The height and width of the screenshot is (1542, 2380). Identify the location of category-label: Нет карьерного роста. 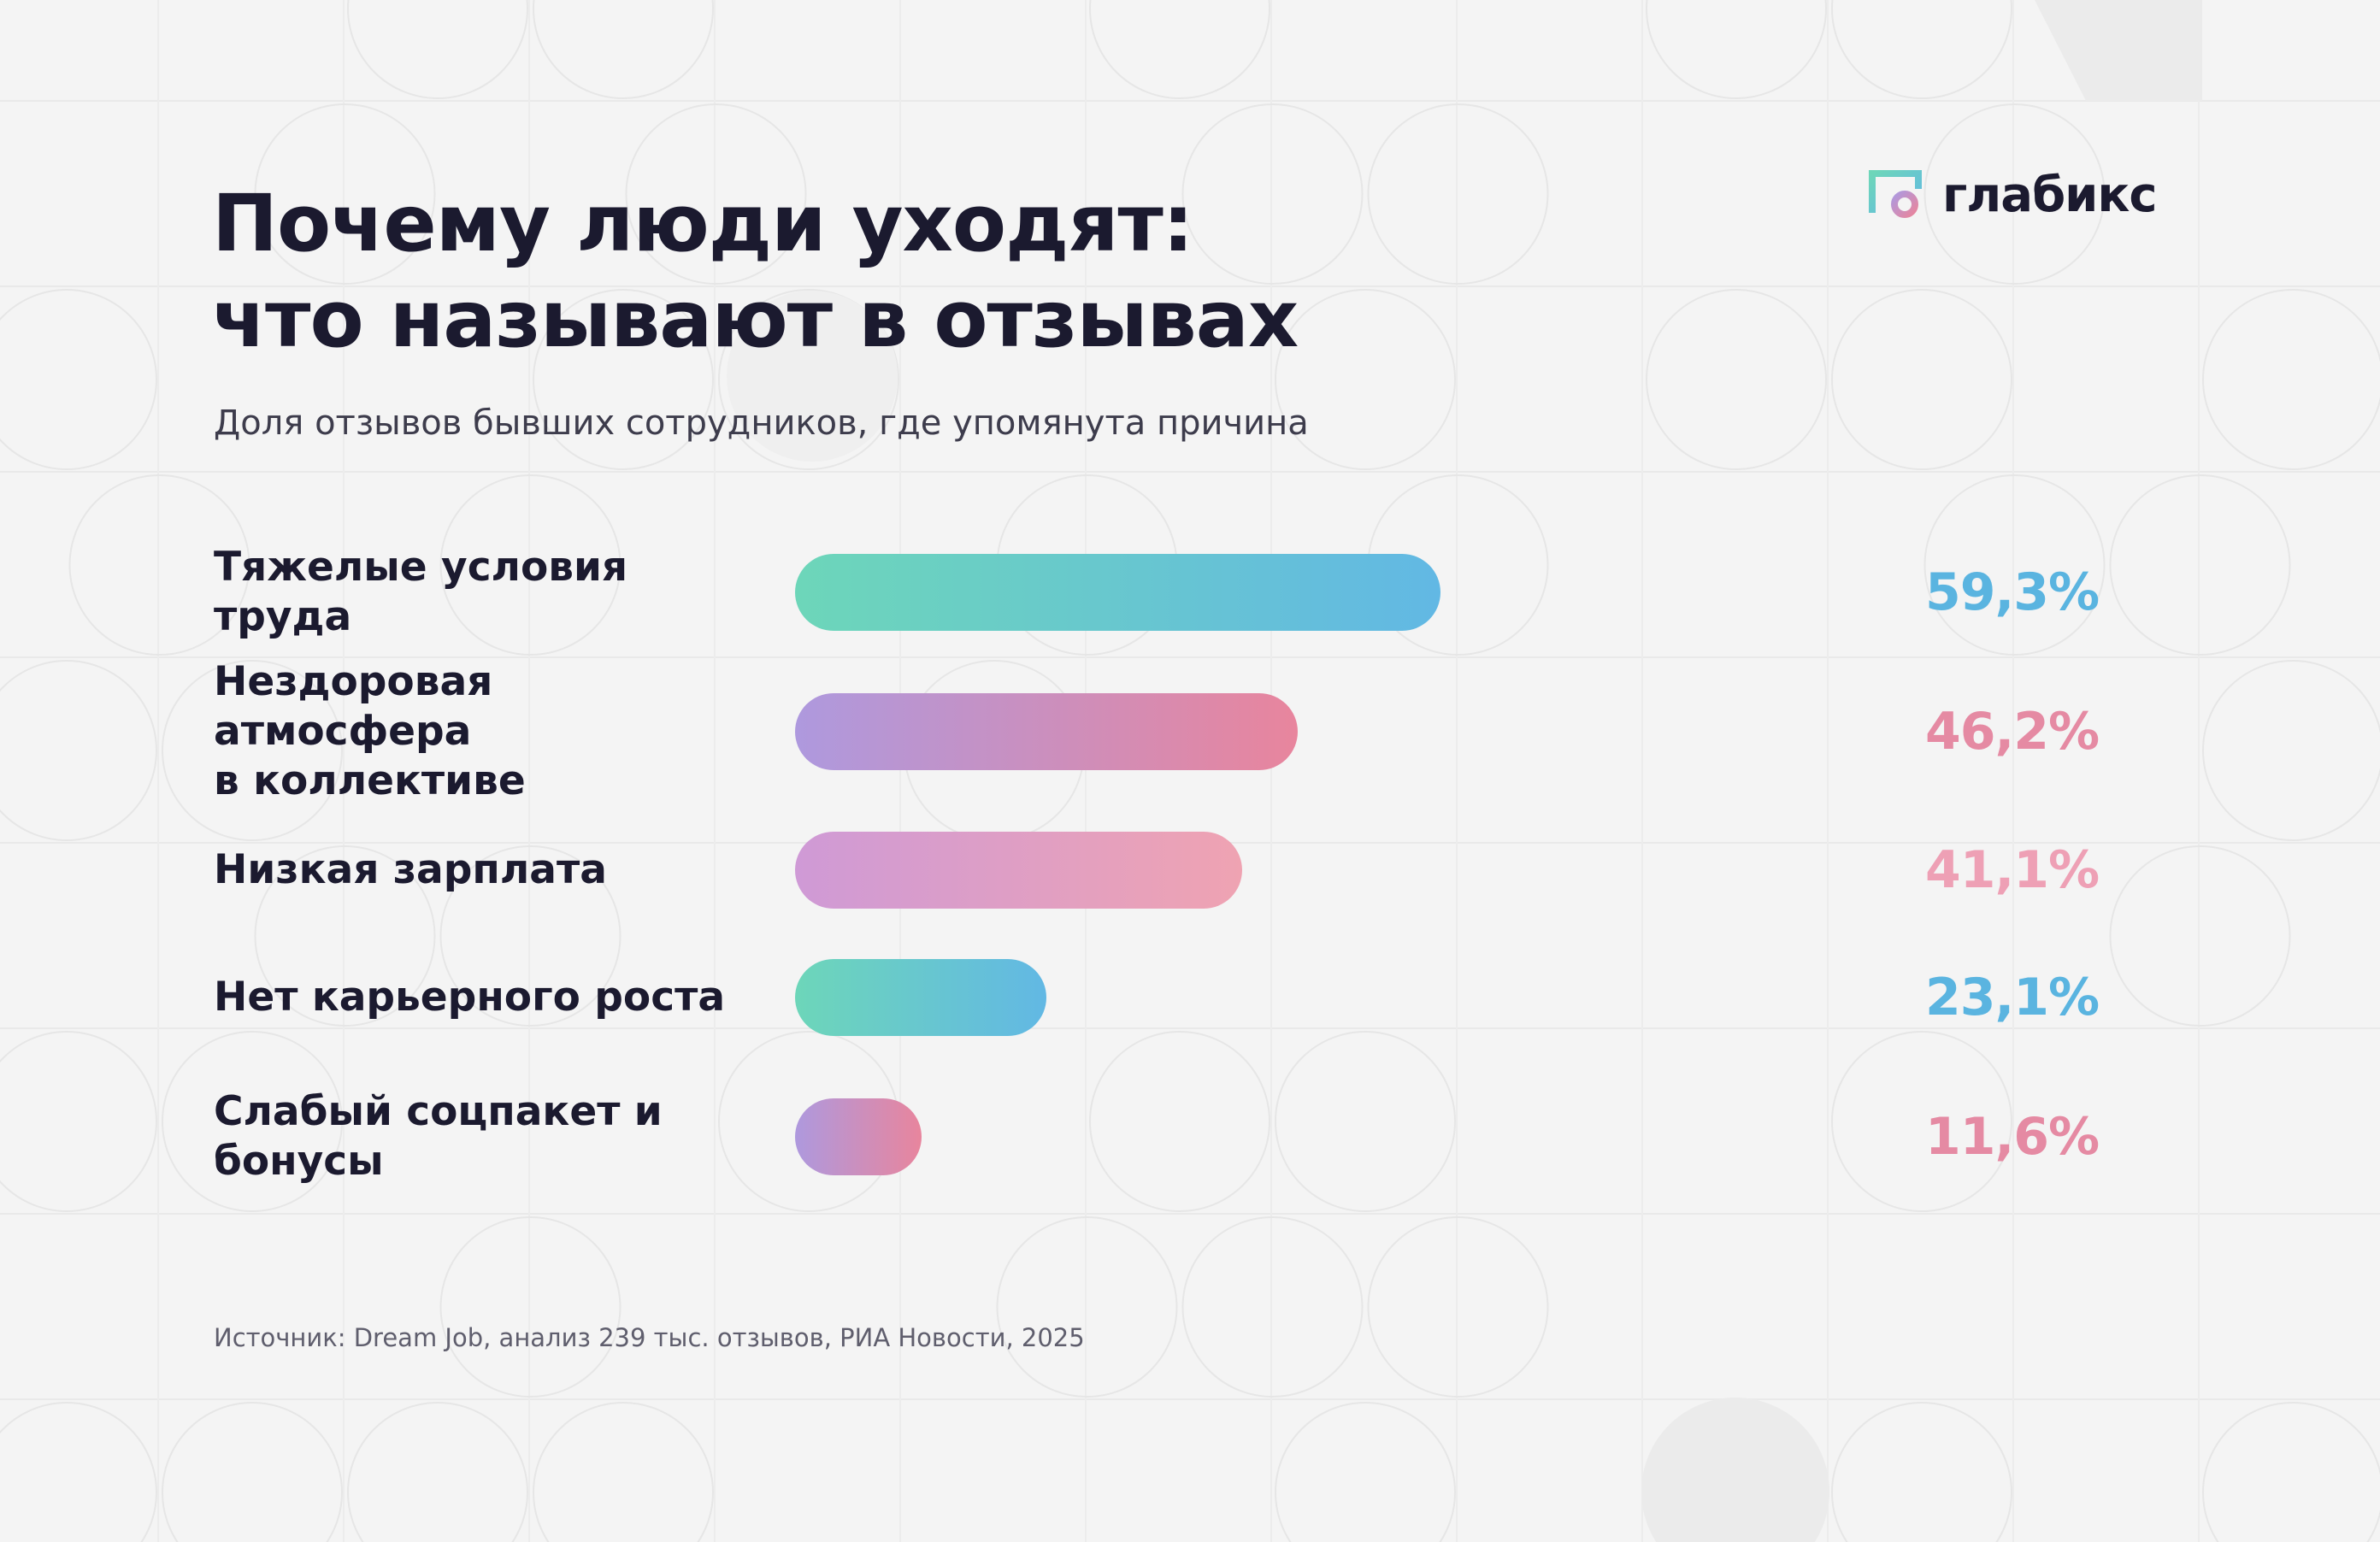
(488, 997).